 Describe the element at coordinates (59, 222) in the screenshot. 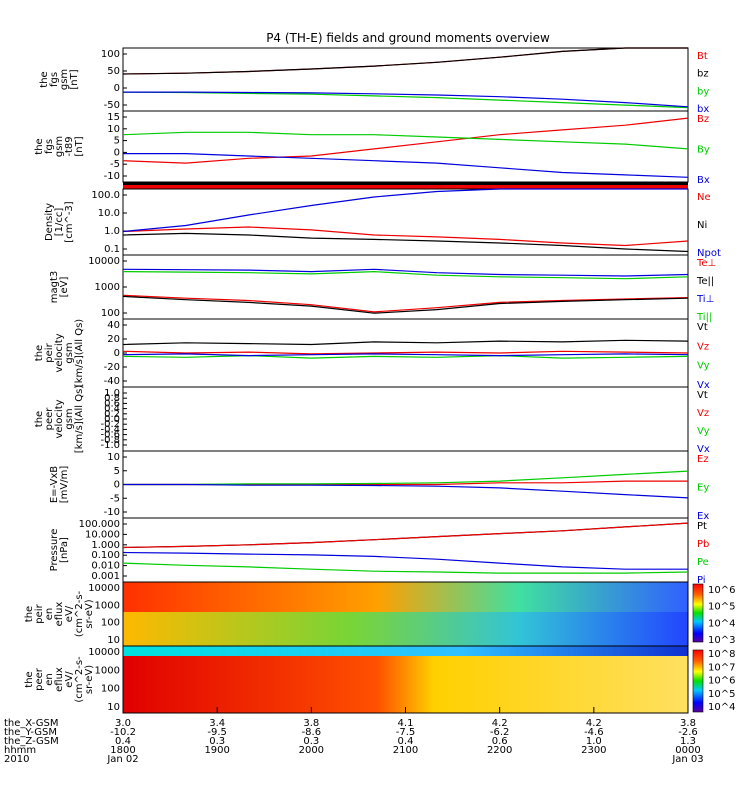

I see `y-axis-label: [1/cc]` at that location.